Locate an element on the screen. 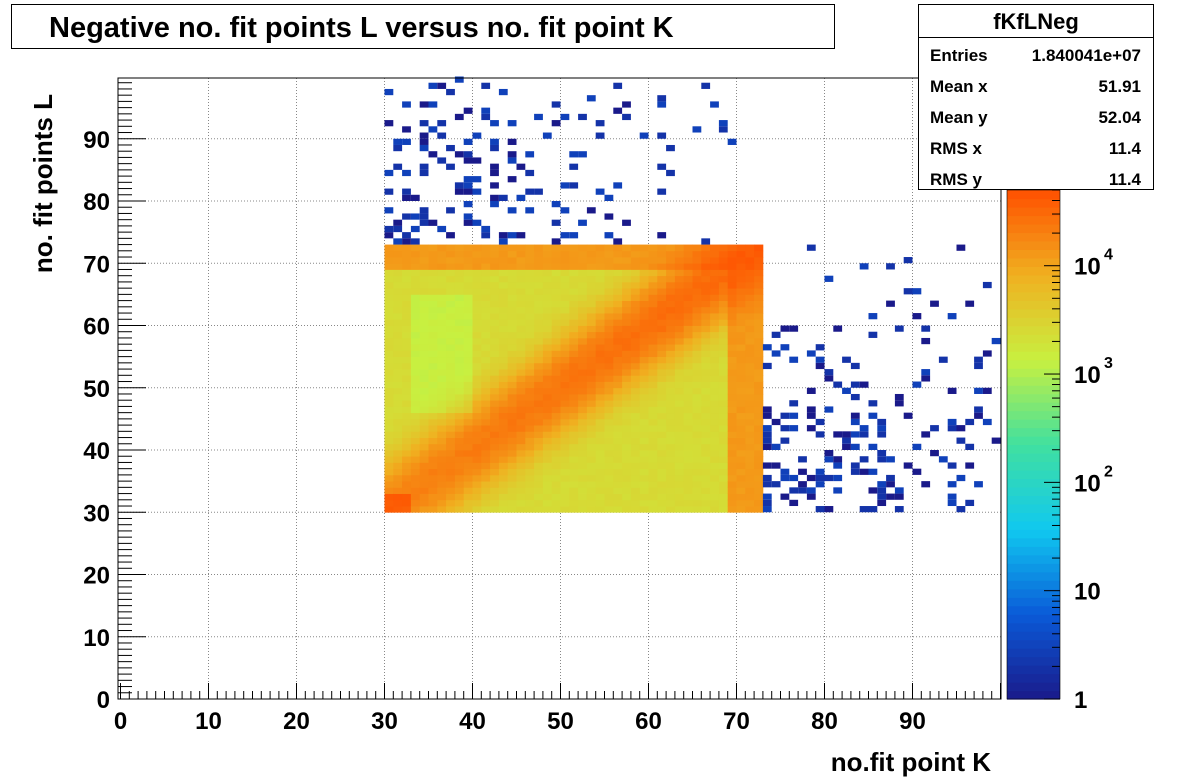  y-tick-label: 0 is located at coordinates (103, 700).